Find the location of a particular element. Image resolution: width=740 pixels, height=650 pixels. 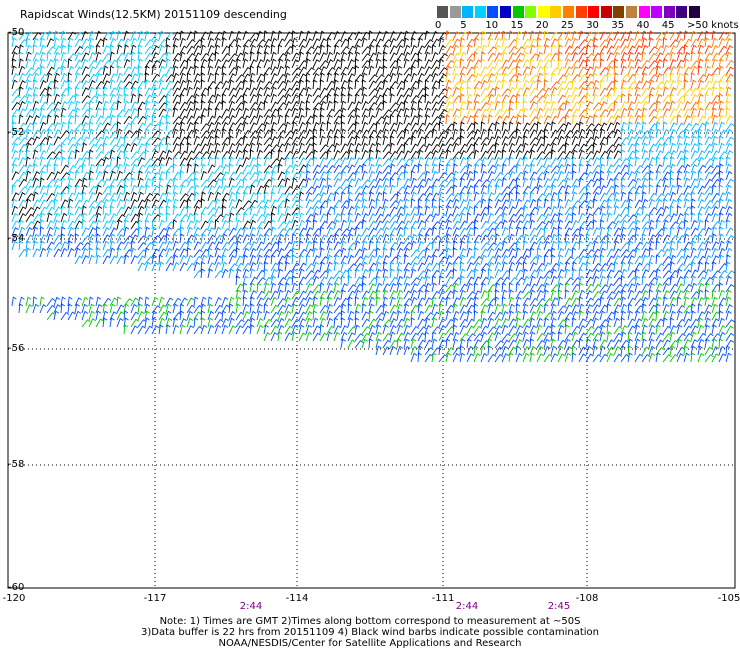

time-label: 2:45 is located at coordinates (559, 606).